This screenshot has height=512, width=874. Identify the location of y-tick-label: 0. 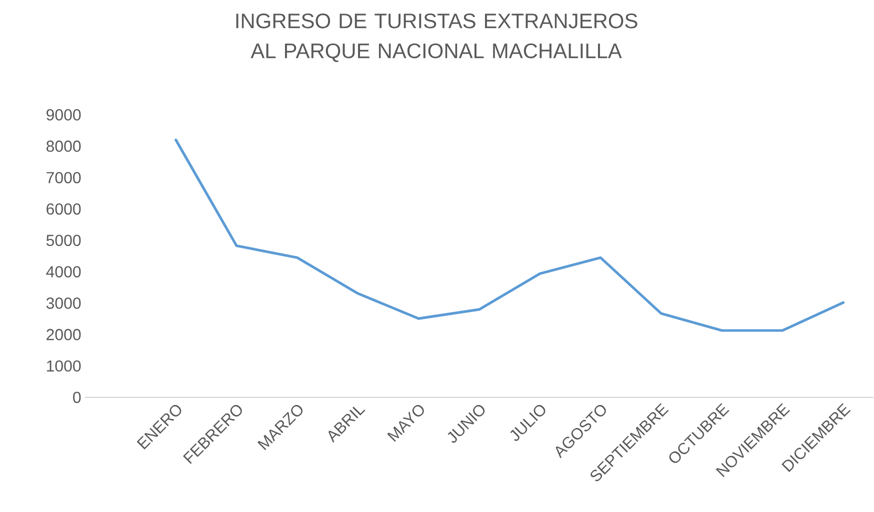
(77, 397).